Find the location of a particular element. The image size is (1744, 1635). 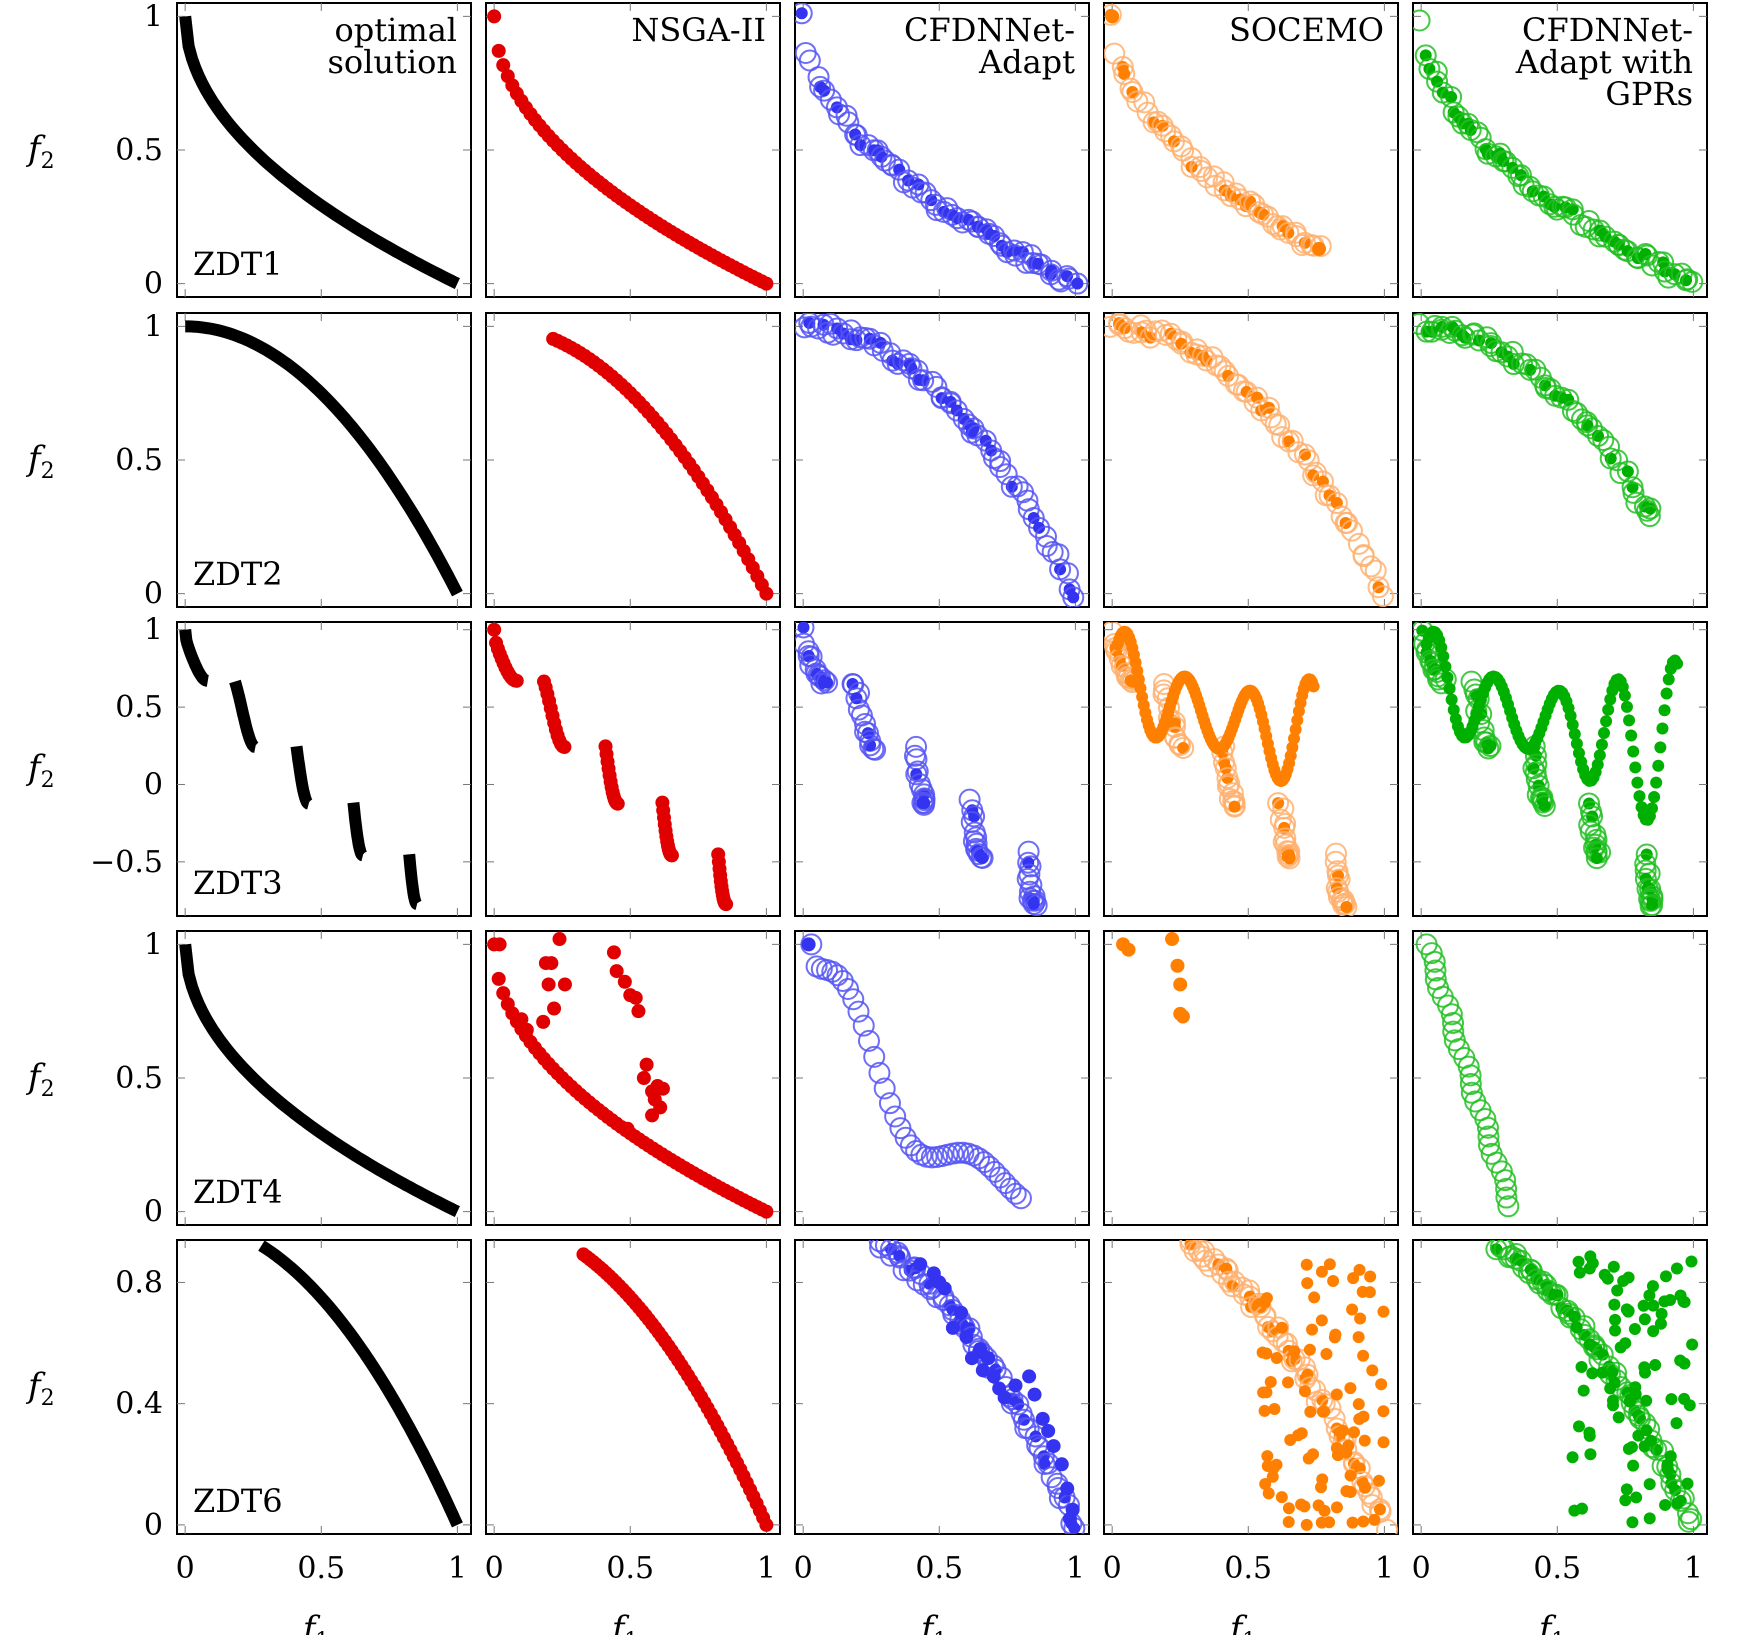

problem-label: ZDT2 is located at coordinates (238, 574).